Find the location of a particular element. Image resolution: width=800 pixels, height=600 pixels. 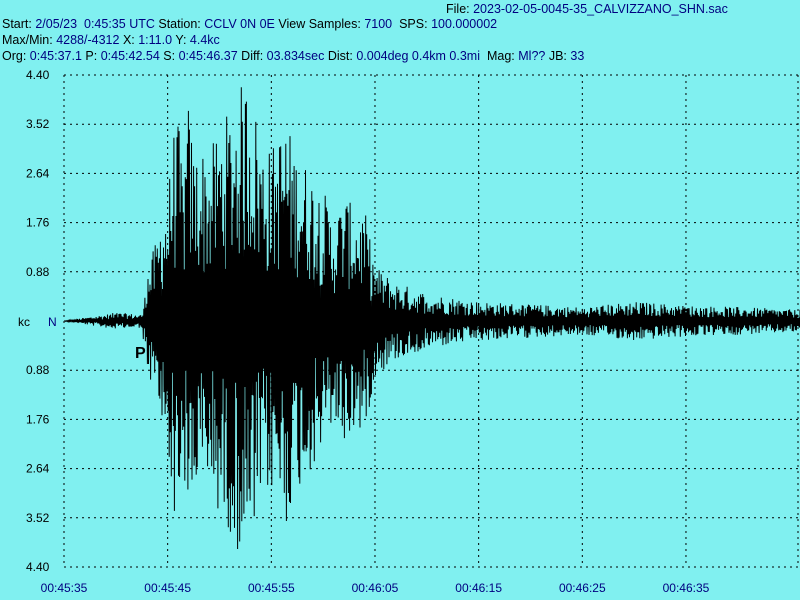

x-tick-label: 00:45:35 is located at coordinates (64, 588).